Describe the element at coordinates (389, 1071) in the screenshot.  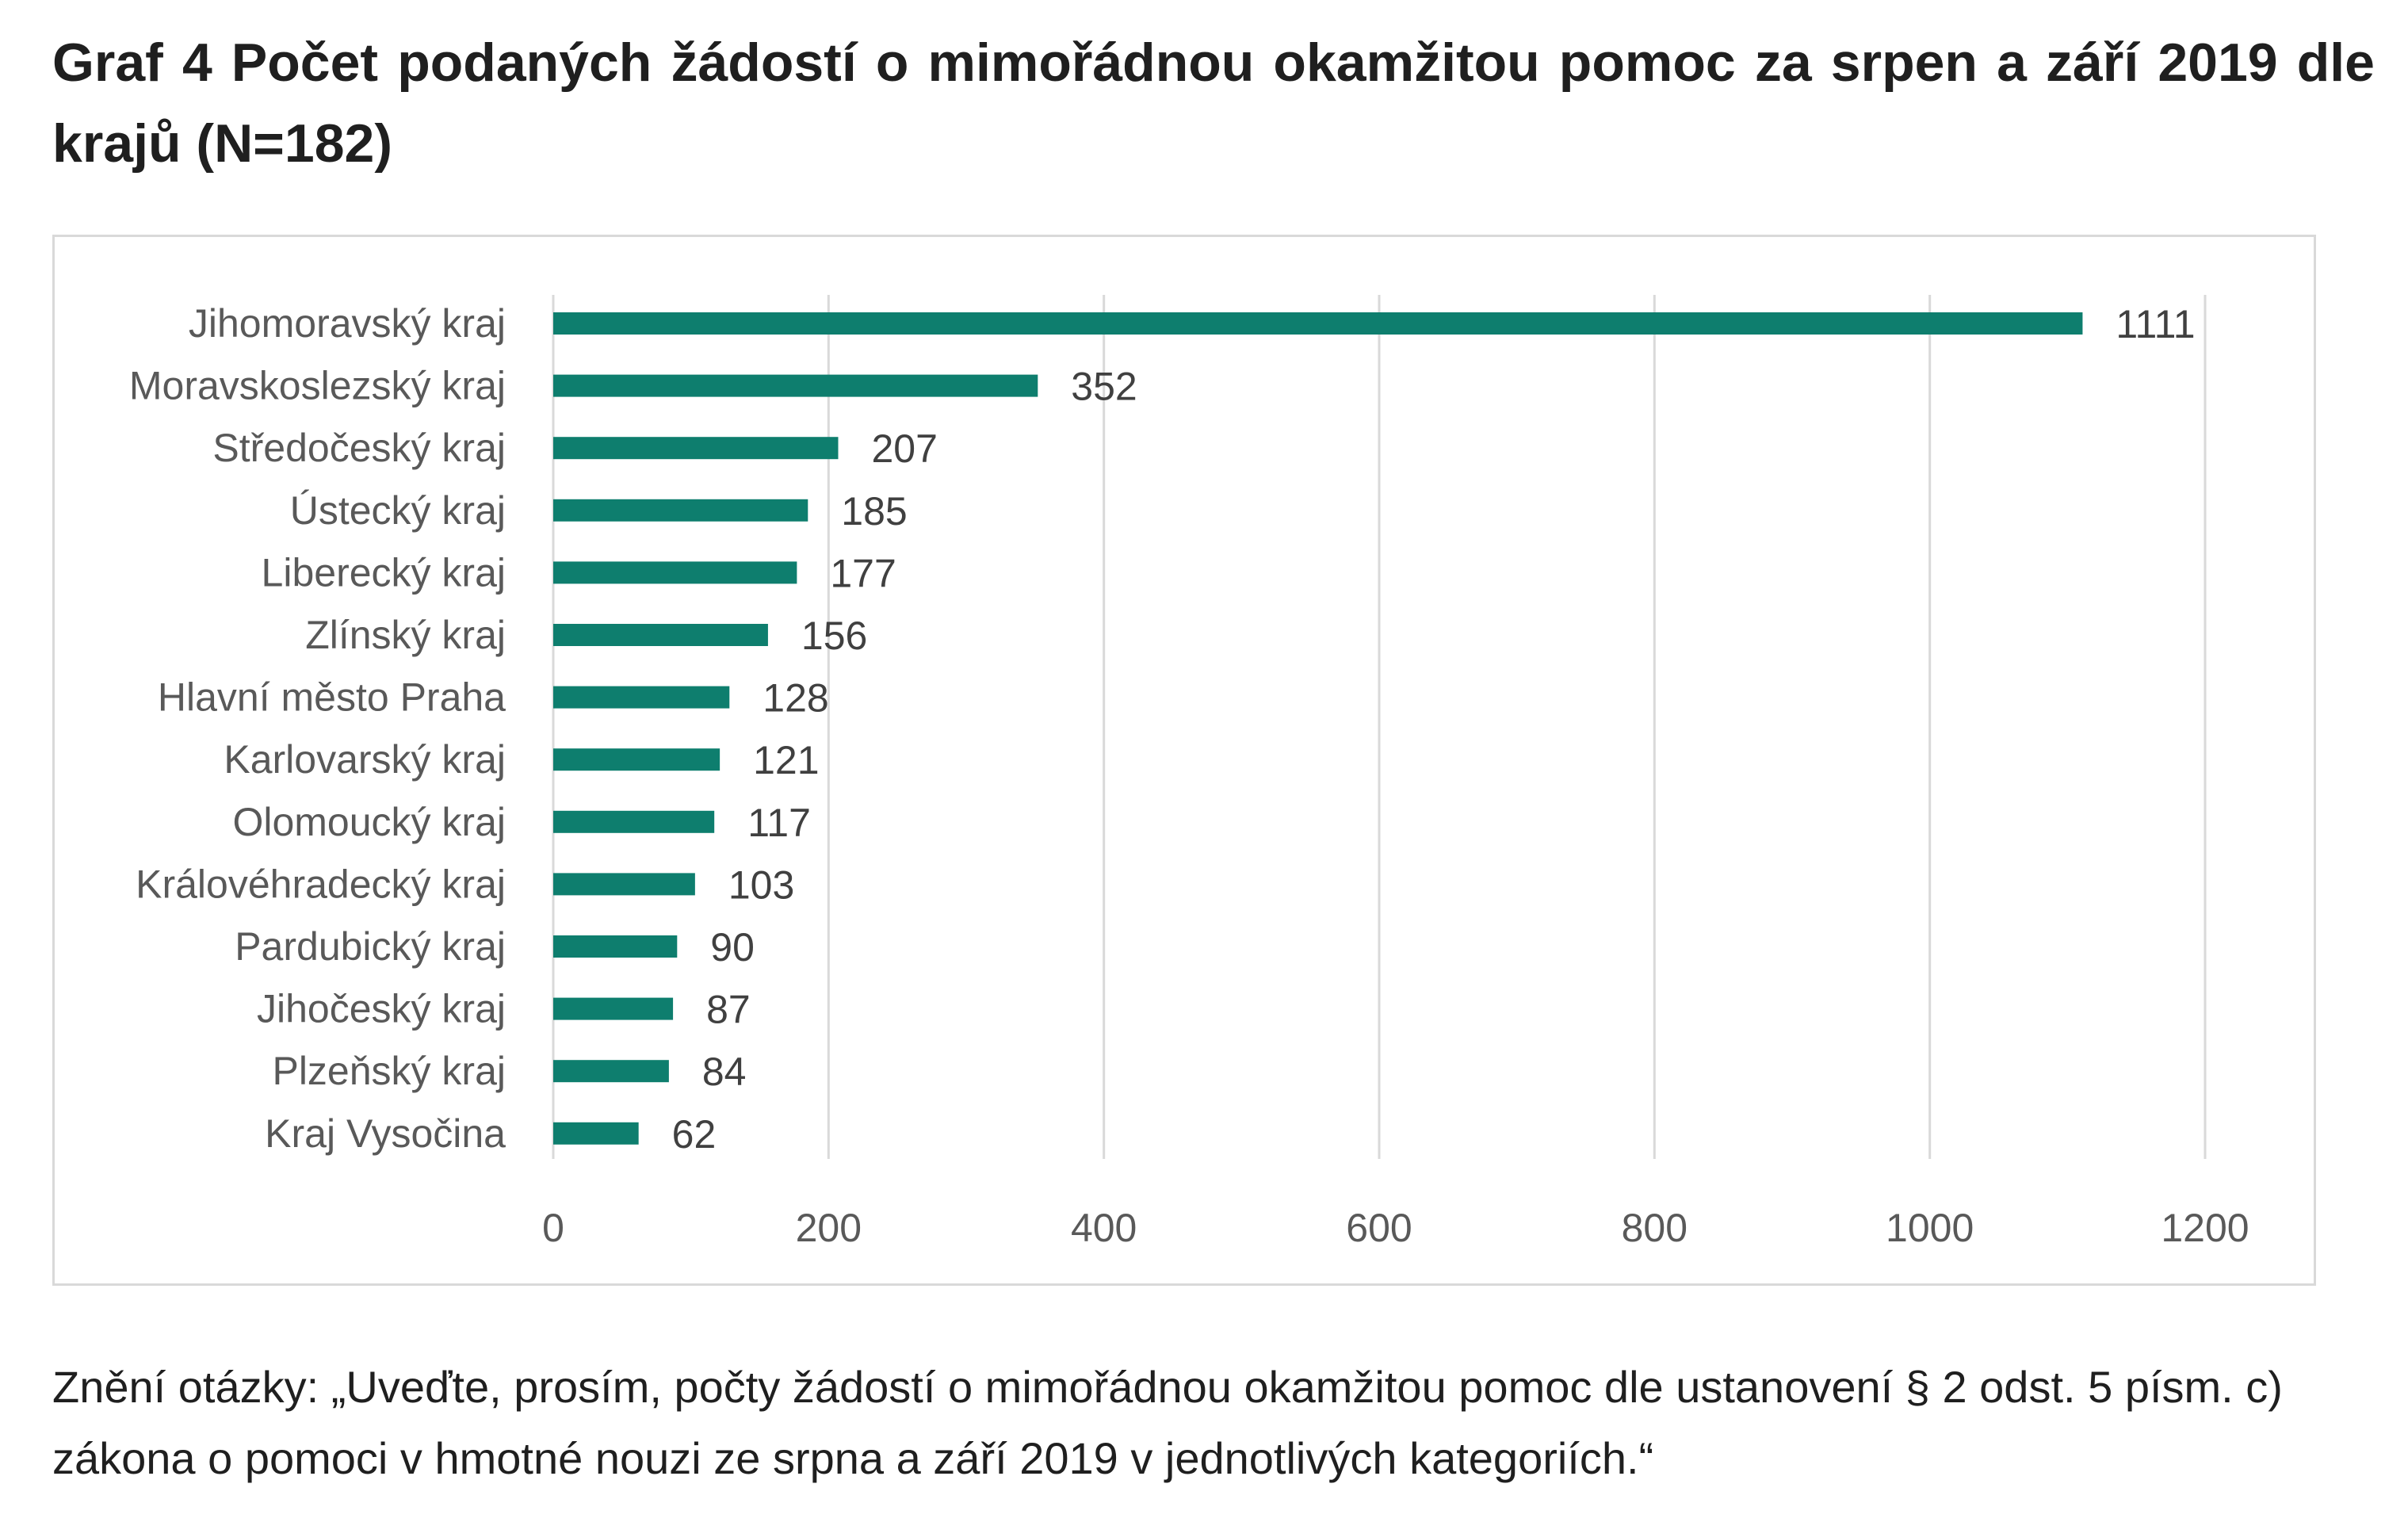
I see `category-label: Plzeňský kraj` at that location.